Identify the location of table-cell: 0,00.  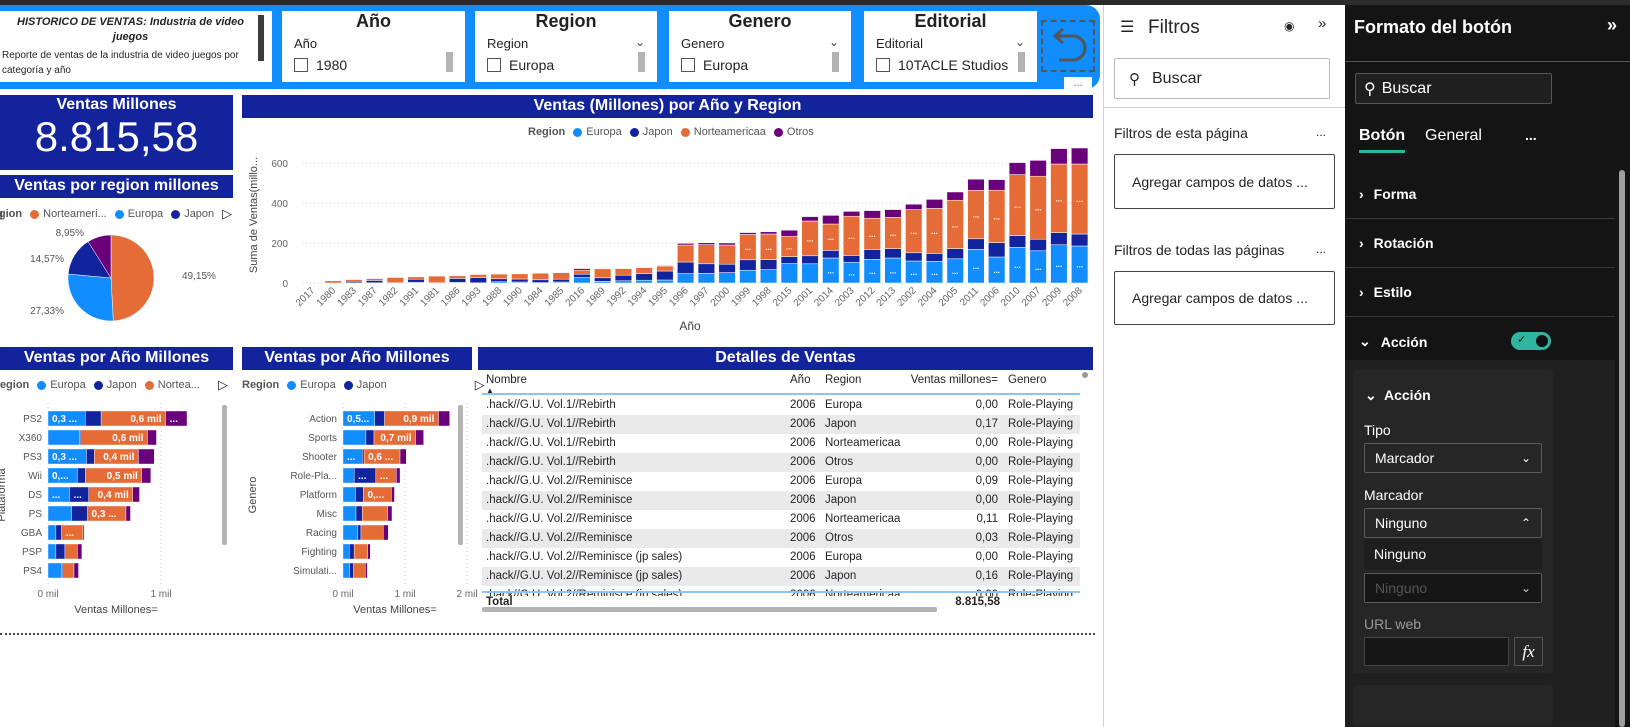
(986, 500).